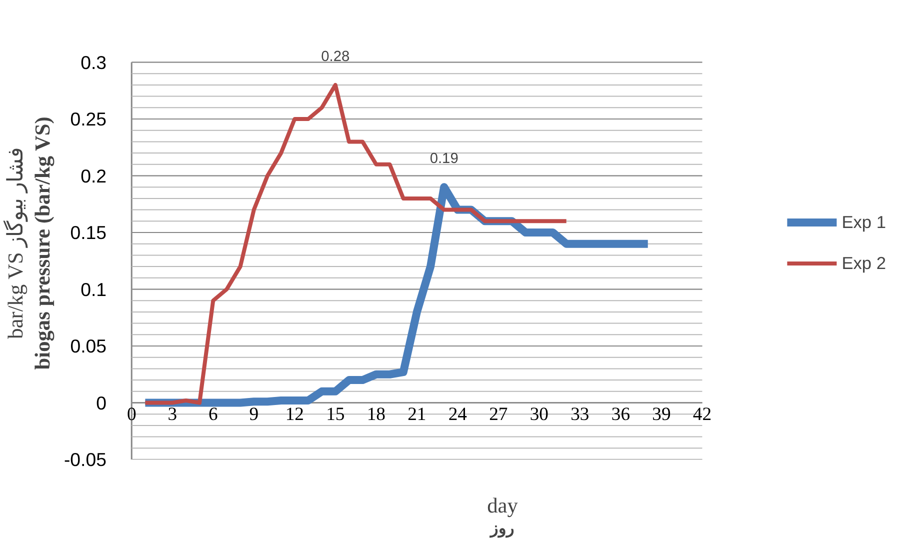 Image resolution: width=906 pixels, height=552 pixels. Describe the element at coordinates (294, 414) in the screenshot. I see `x-tick-label: 12` at that location.